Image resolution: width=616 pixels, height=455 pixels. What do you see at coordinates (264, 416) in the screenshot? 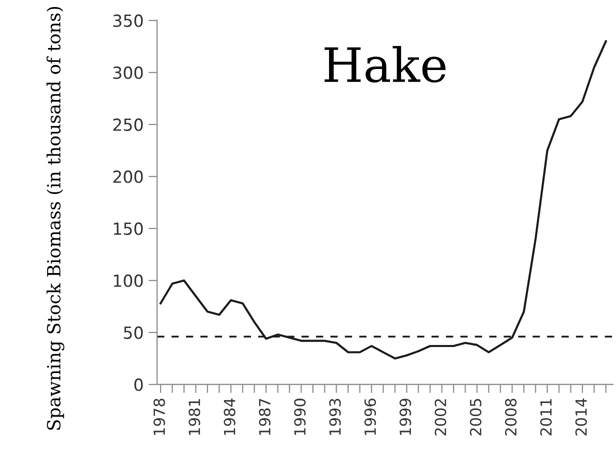
I see `x-tick-label: 1987` at bounding box center [264, 416].